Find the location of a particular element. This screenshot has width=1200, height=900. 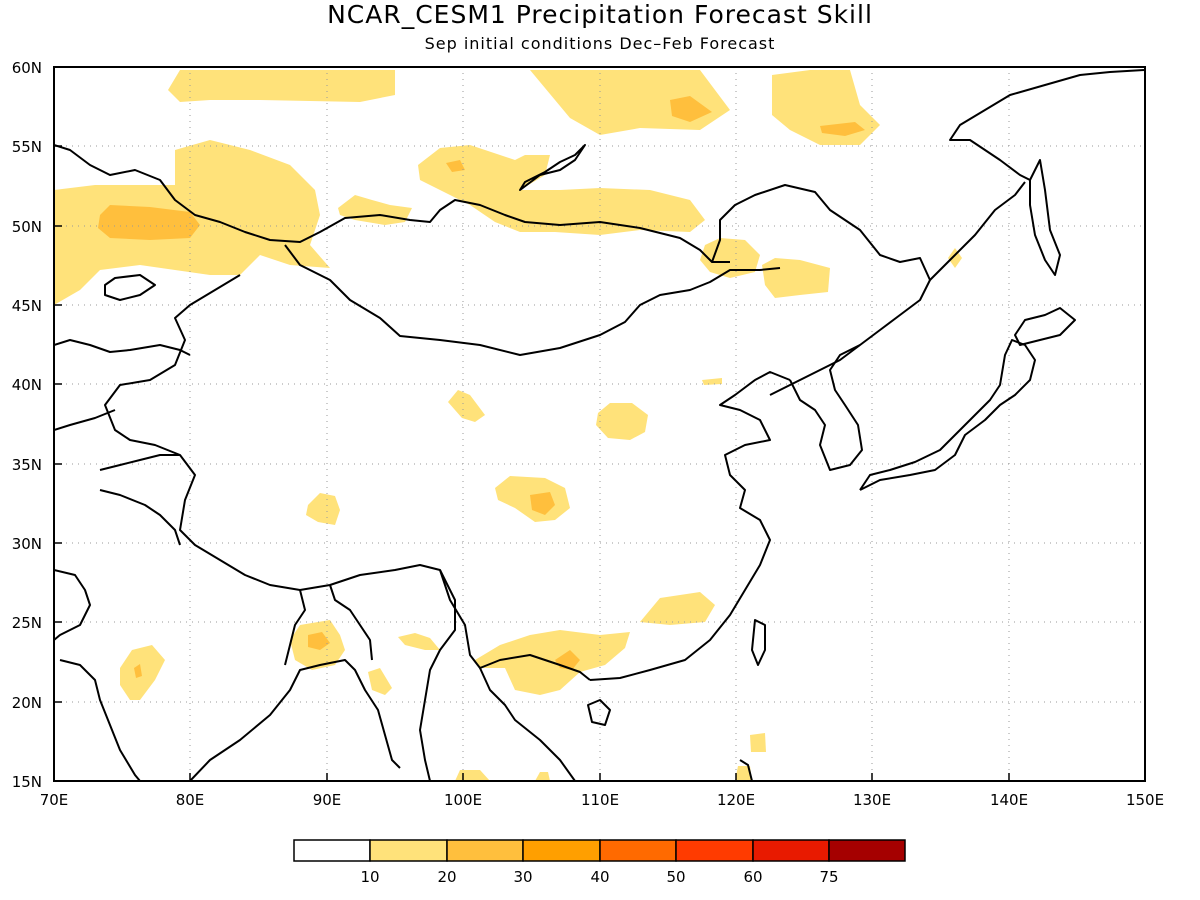

lon-tick-label: 140E is located at coordinates (1009, 800).